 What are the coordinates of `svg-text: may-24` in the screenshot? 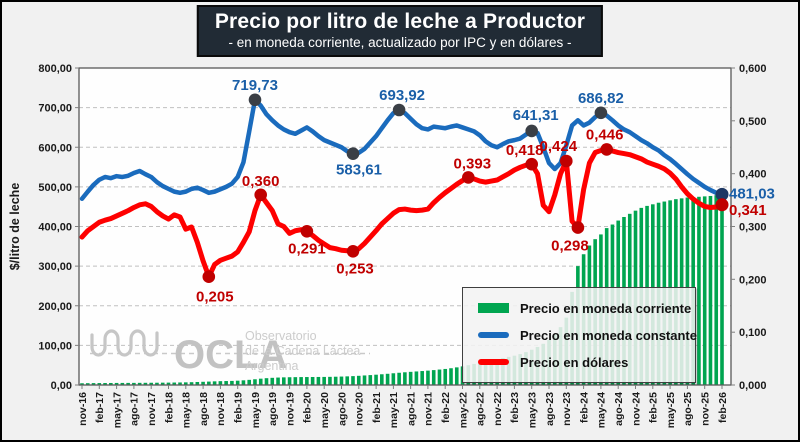 It's located at (602, 410).